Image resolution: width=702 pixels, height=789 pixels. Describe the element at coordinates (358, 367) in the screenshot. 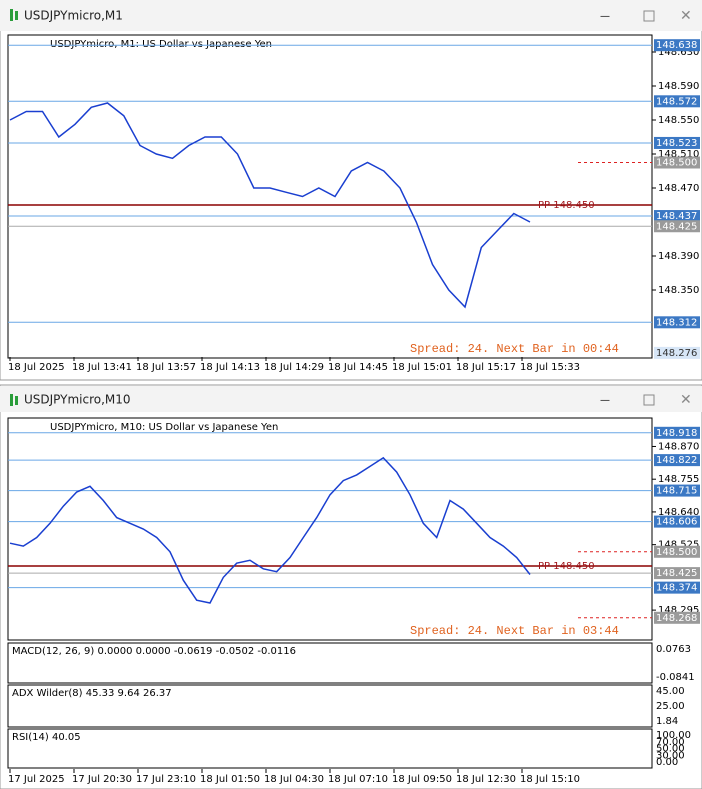

I see `time-label: 18 Jul 14:45` at that location.